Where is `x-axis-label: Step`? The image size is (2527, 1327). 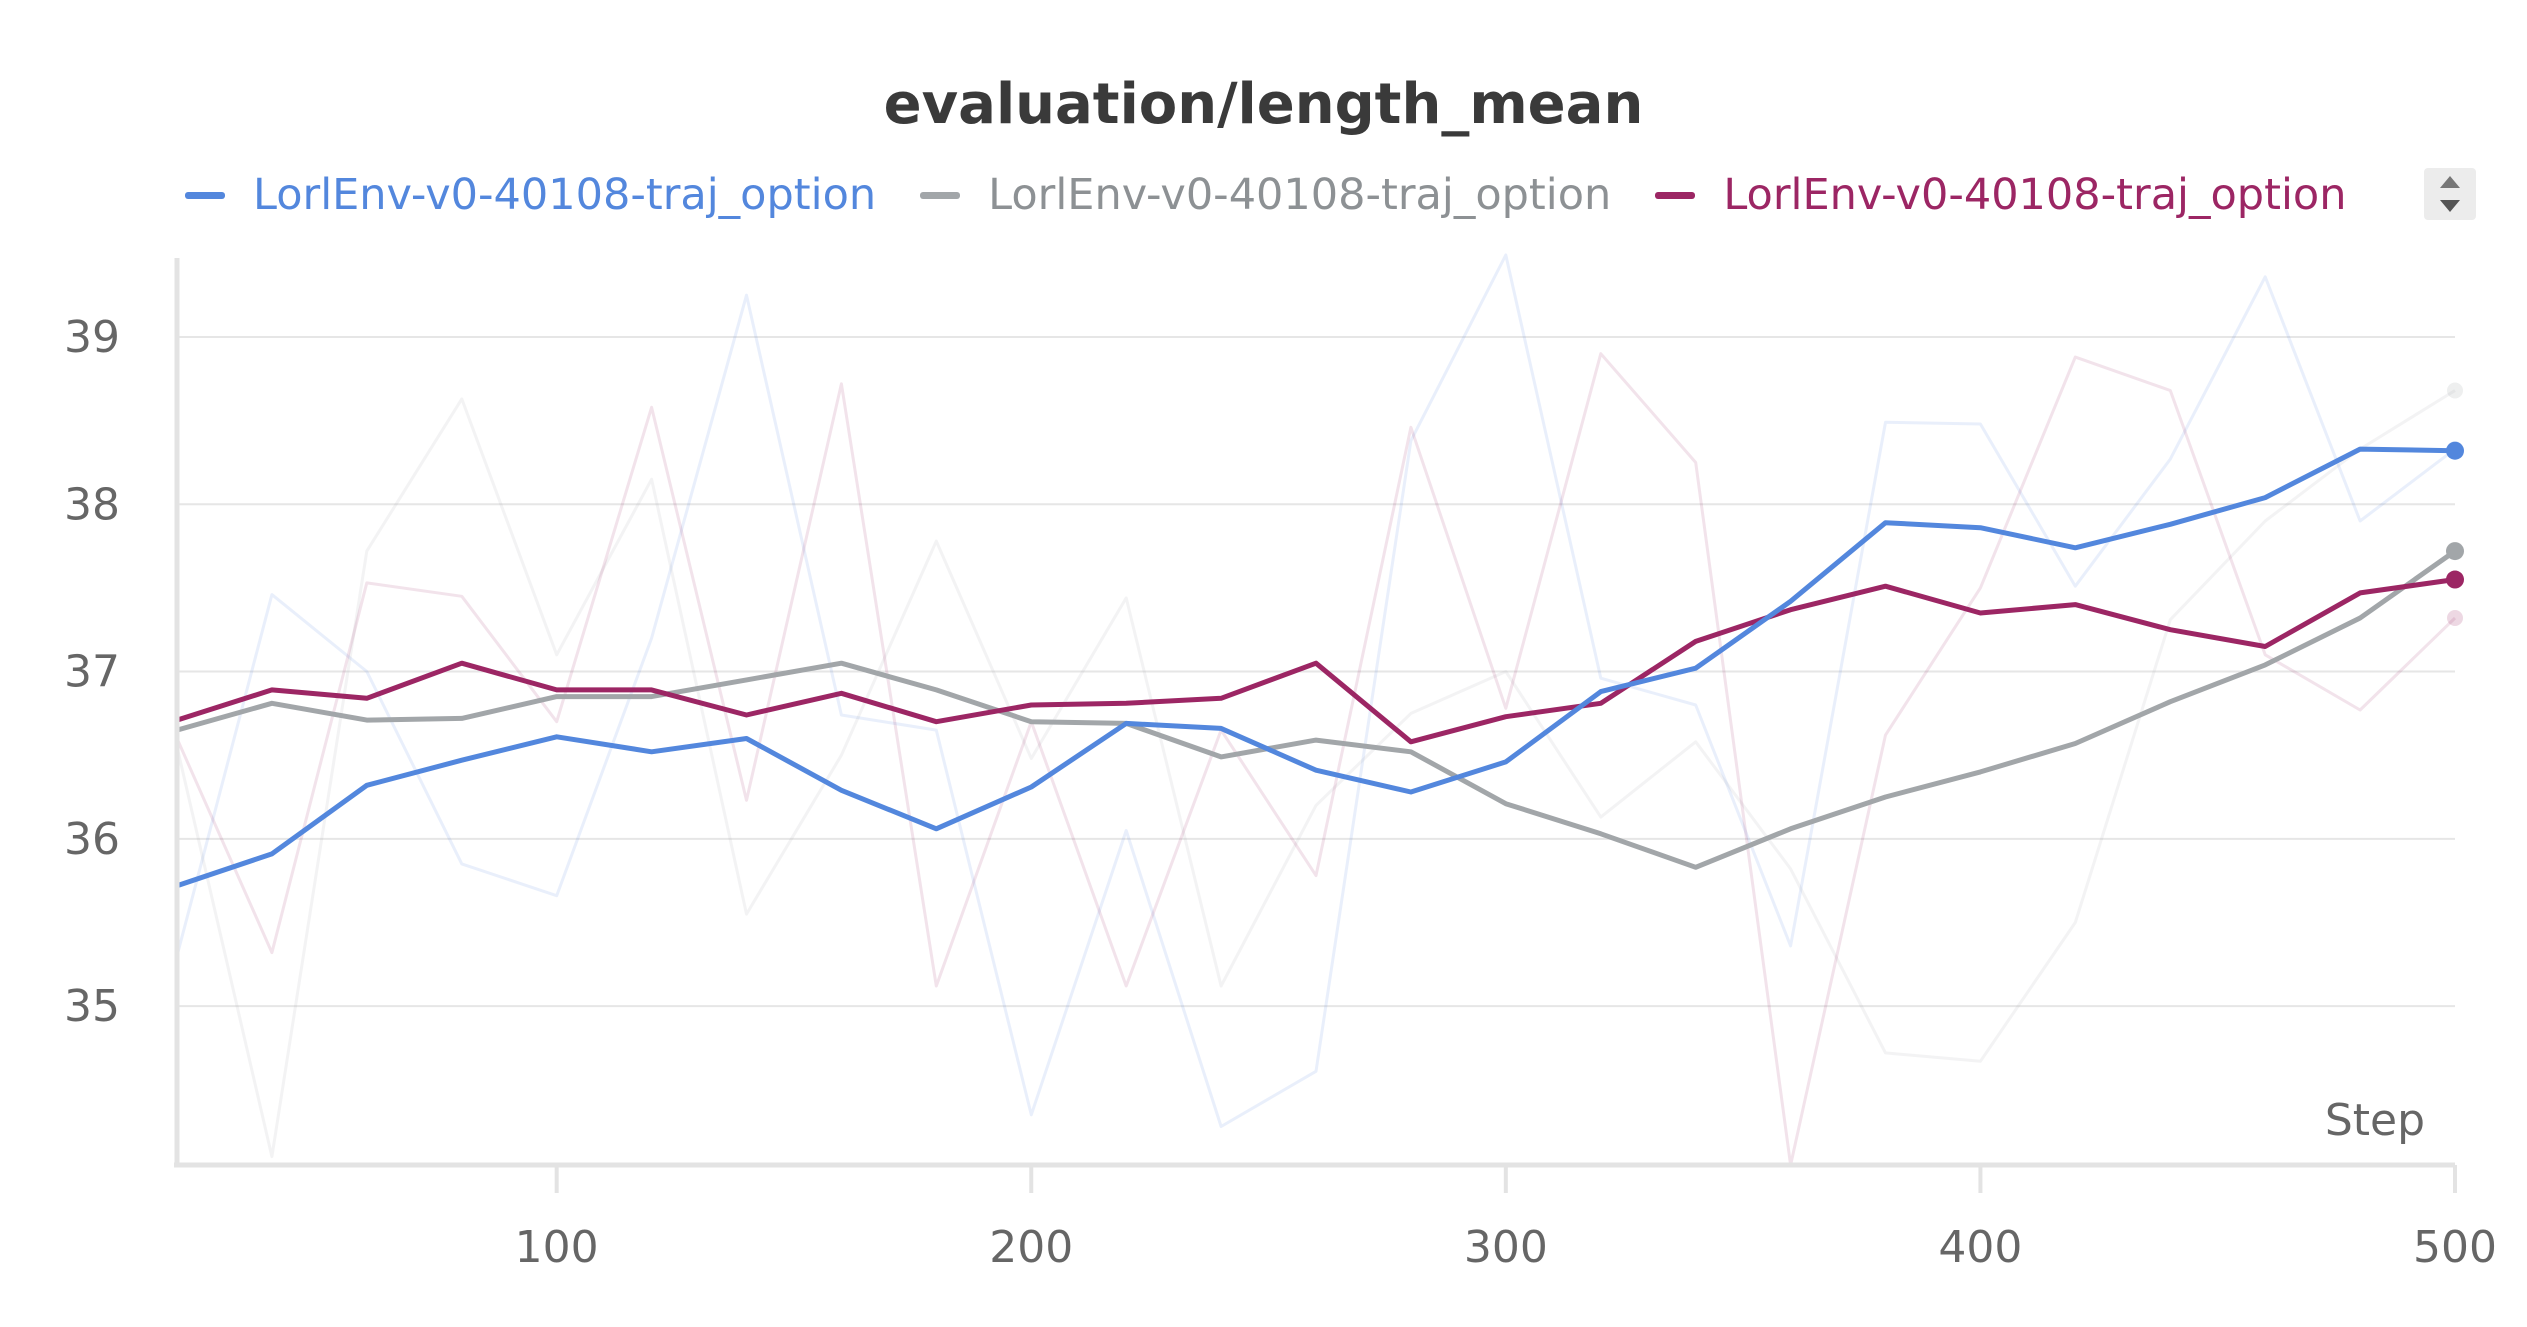
x-axis-label: Step is located at coordinates (2375, 1120).